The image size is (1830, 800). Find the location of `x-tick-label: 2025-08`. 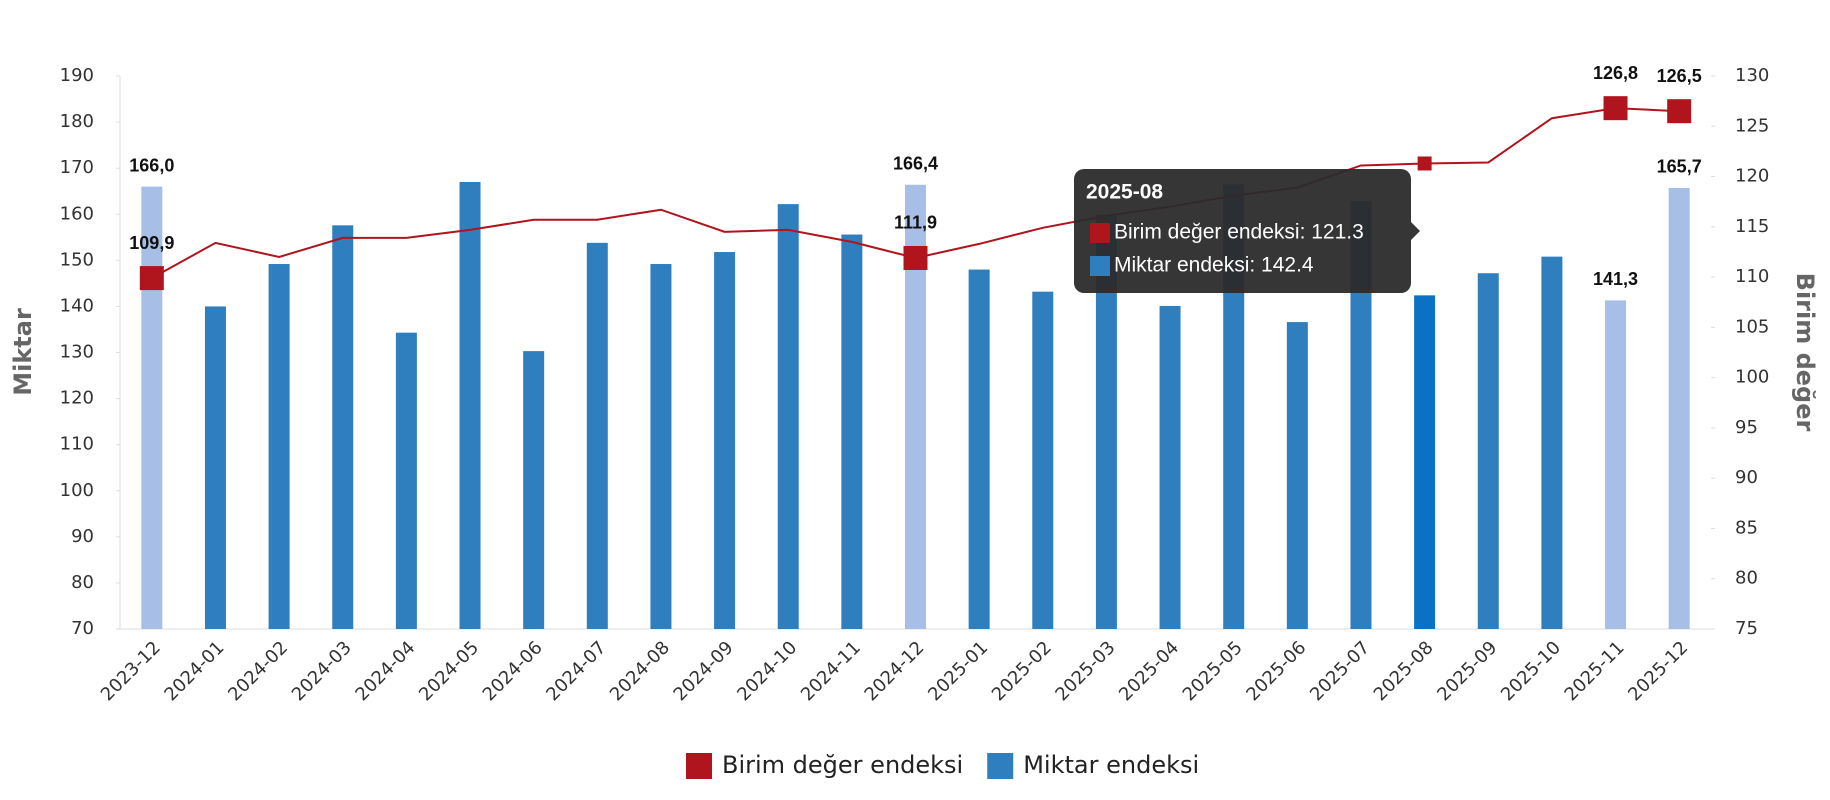

x-tick-label: 2025-08 is located at coordinates (1404, 671).